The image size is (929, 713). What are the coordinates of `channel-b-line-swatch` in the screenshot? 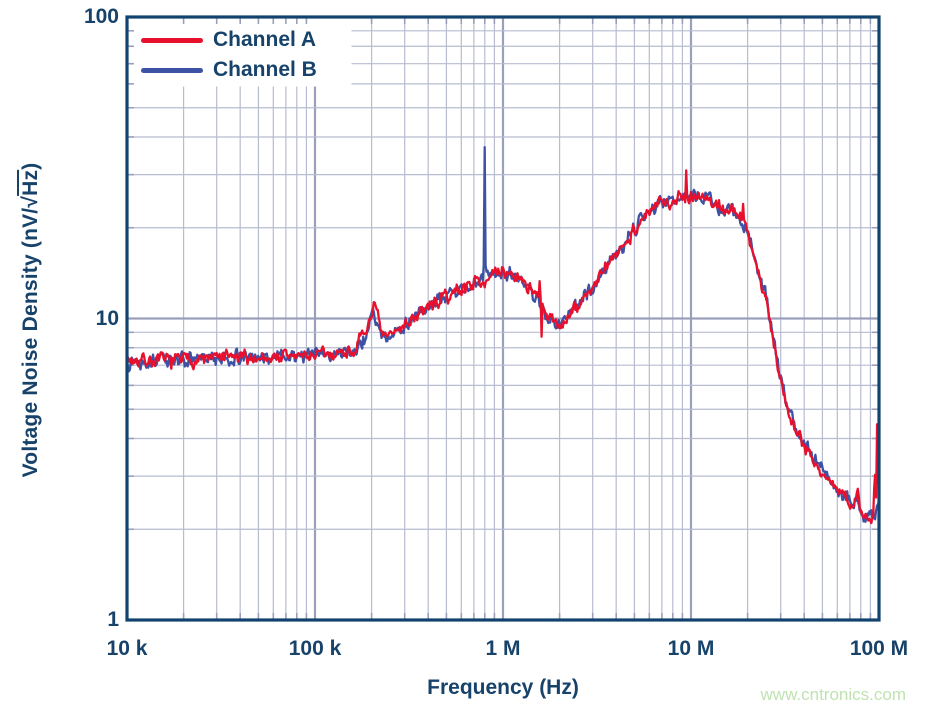 It's located at (172, 70).